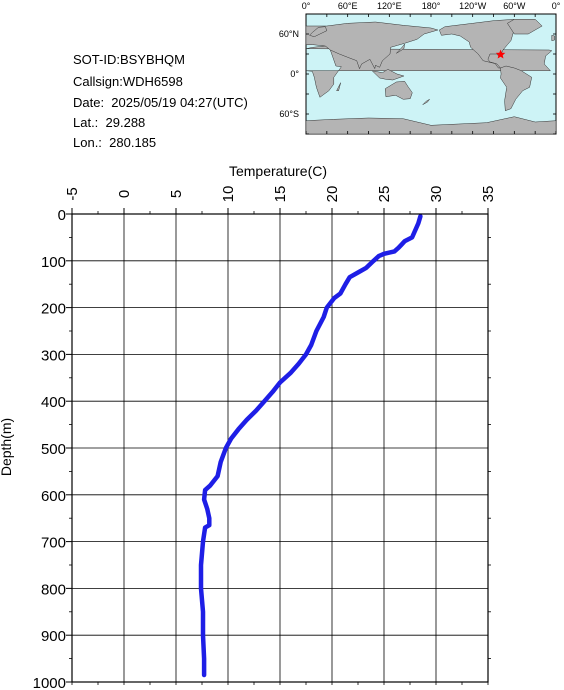 Image resolution: width=564 pixels, height=690 pixels. Describe the element at coordinates (398, 90) in the screenshot. I see `australia-landmass` at that location.